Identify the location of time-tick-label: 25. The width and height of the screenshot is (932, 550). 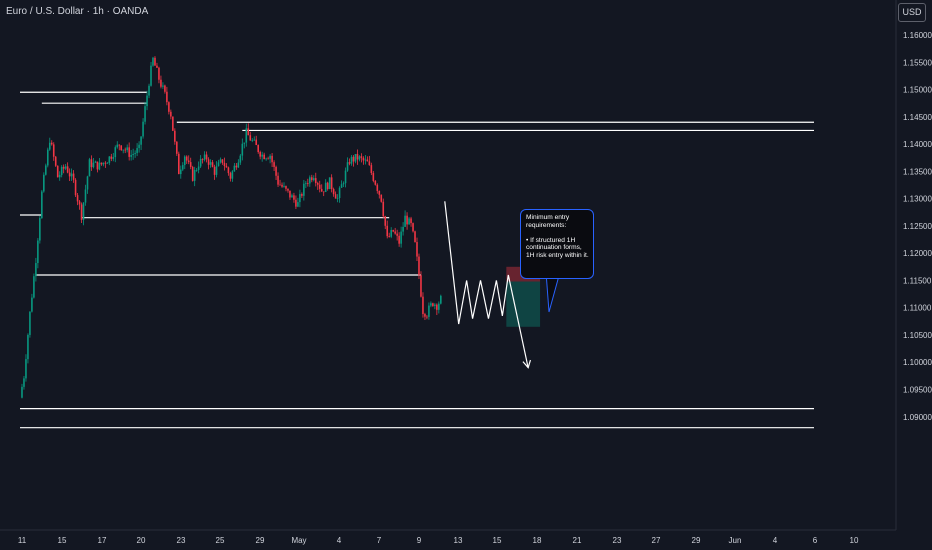
(220, 540).